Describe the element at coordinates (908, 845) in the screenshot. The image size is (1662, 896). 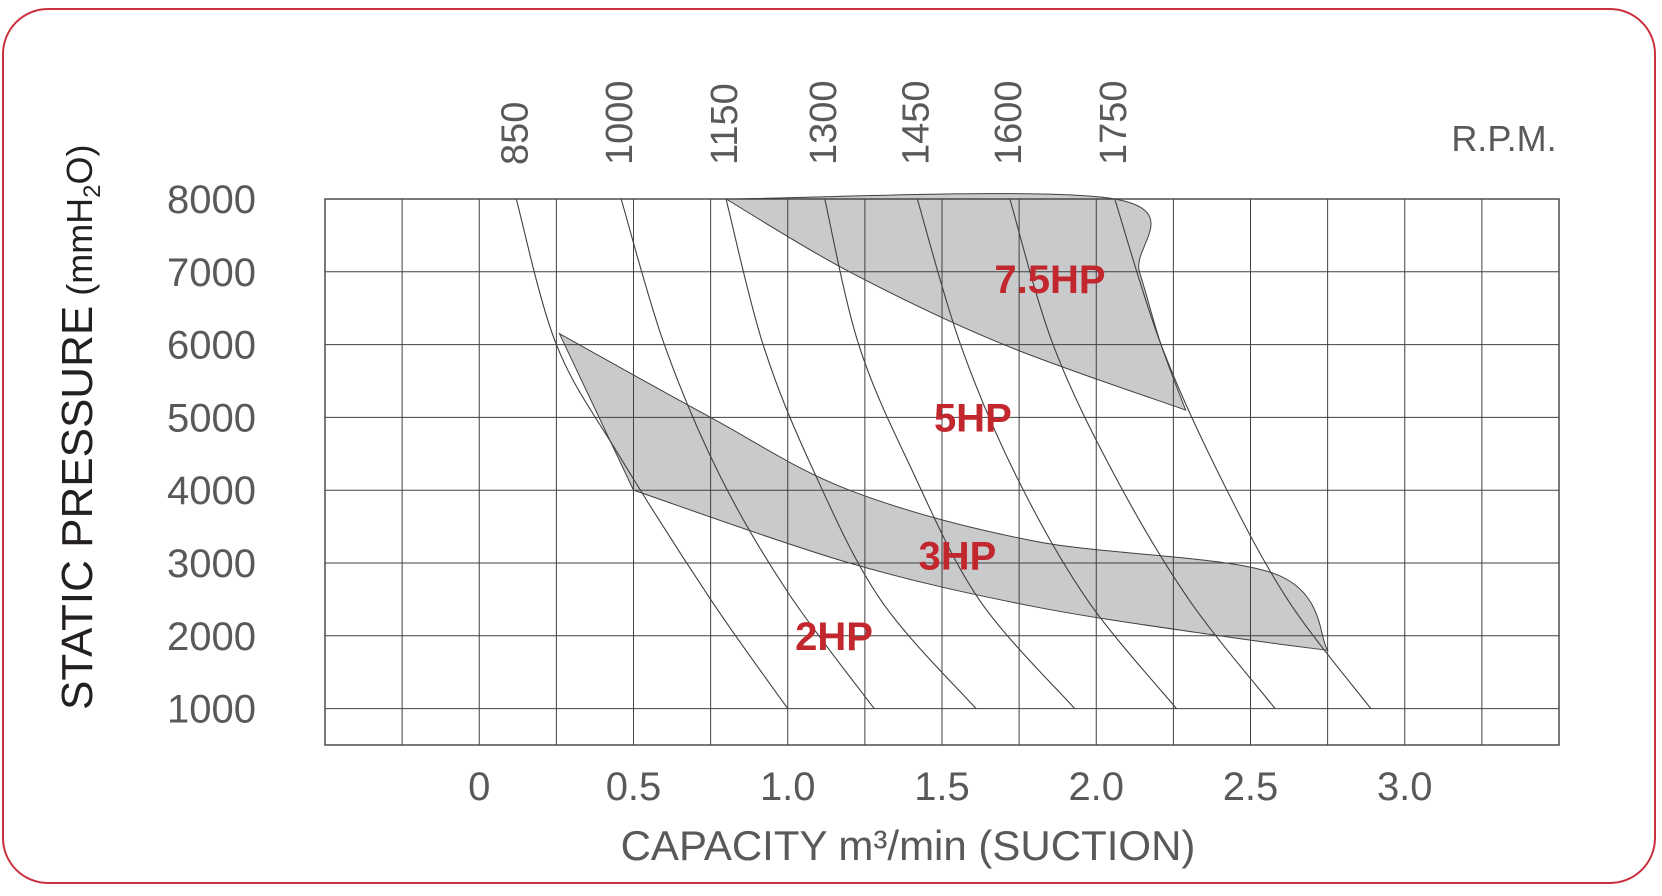
I see `x-axis-label: CAPACITY m³/min (SUCTION)` at that location.